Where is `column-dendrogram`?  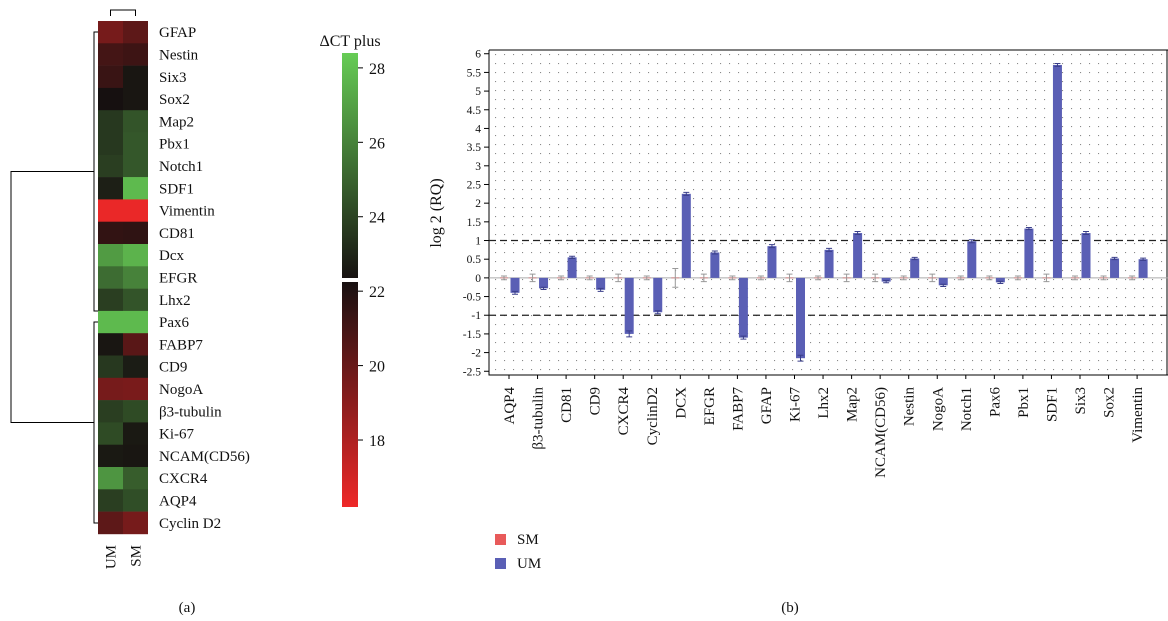 column-dendrogram is located at coordinates (123, 12).